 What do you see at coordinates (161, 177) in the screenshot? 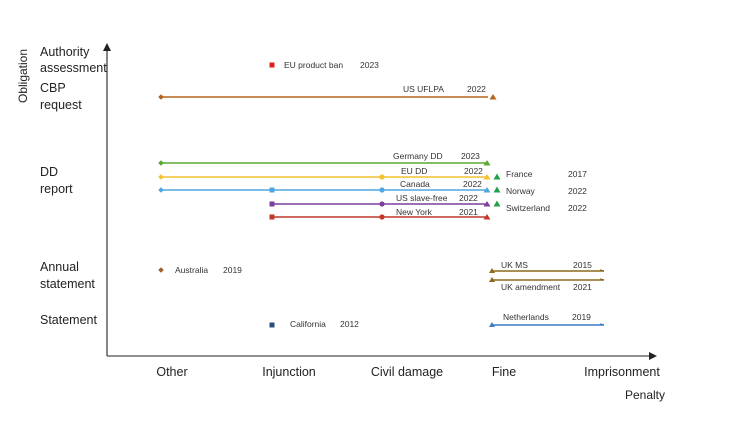
I see `series-eu-dd-start-marker` at bounding box center [161, 177].